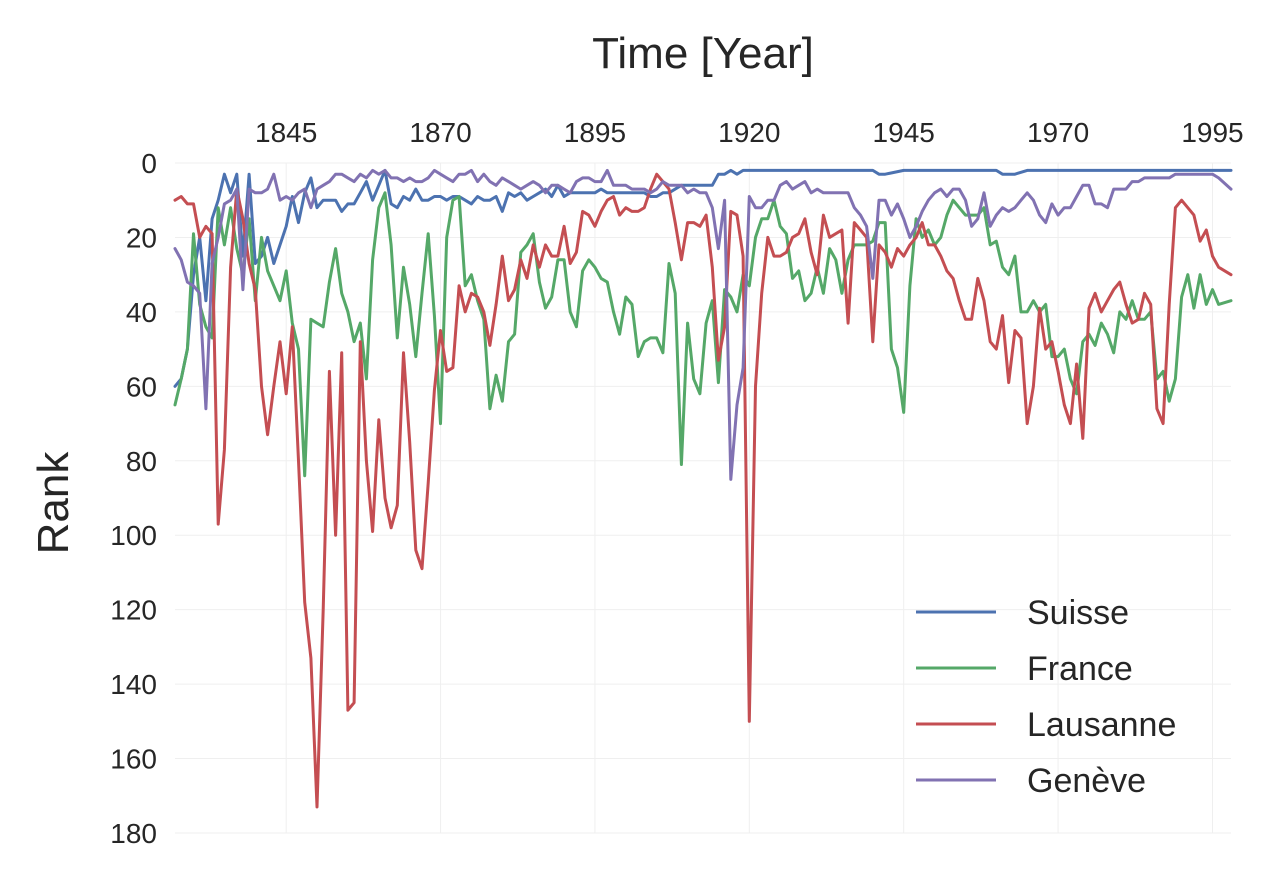  I want to click on x-tick-label: 1945, so click(904, 132).